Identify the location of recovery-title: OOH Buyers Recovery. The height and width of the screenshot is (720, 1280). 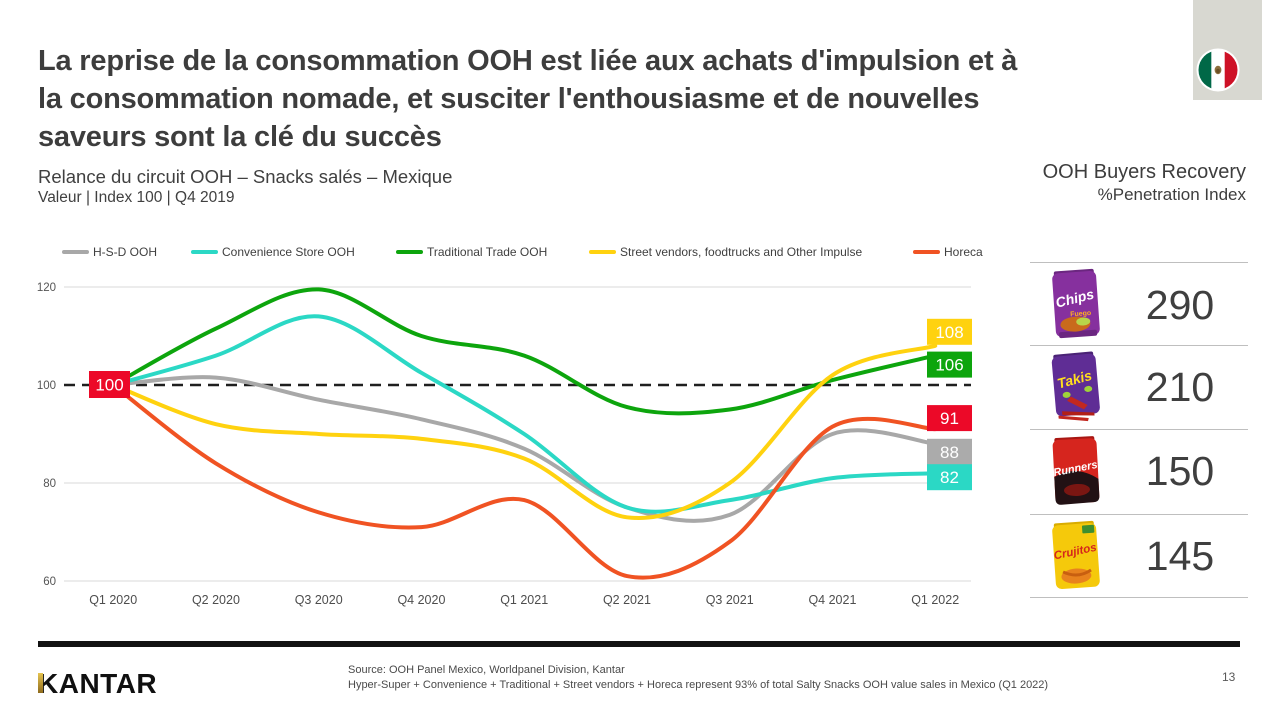
(1144, 172).